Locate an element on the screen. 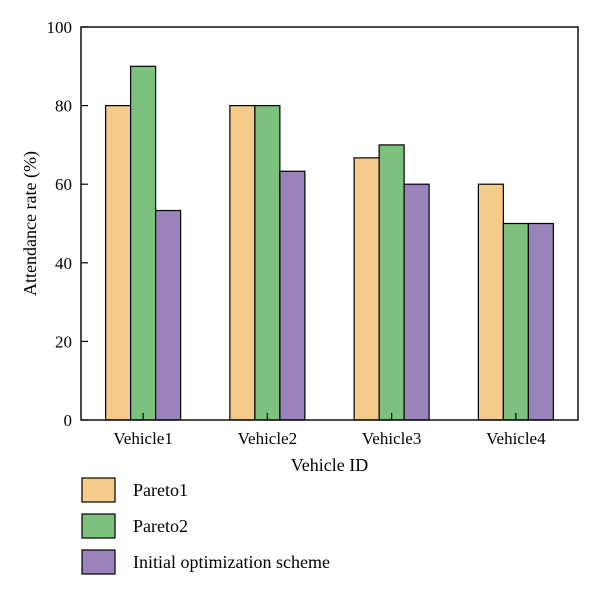 This screenshot has width=600, height=592. x-axis-label: Vehicle ID is located at coordinates (329, 465).